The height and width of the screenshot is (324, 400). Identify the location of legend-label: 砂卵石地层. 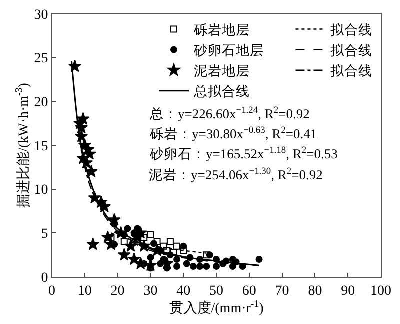
(228, 50).